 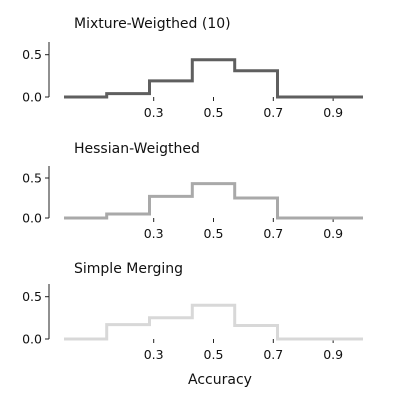 I want to click on x-axis-label: Accuracy, so click(x=220, y=380).